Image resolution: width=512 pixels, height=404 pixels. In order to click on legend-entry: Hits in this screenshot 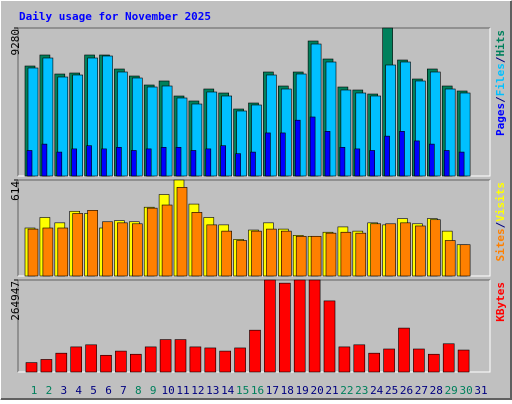, I will do `click(500, 43)`.